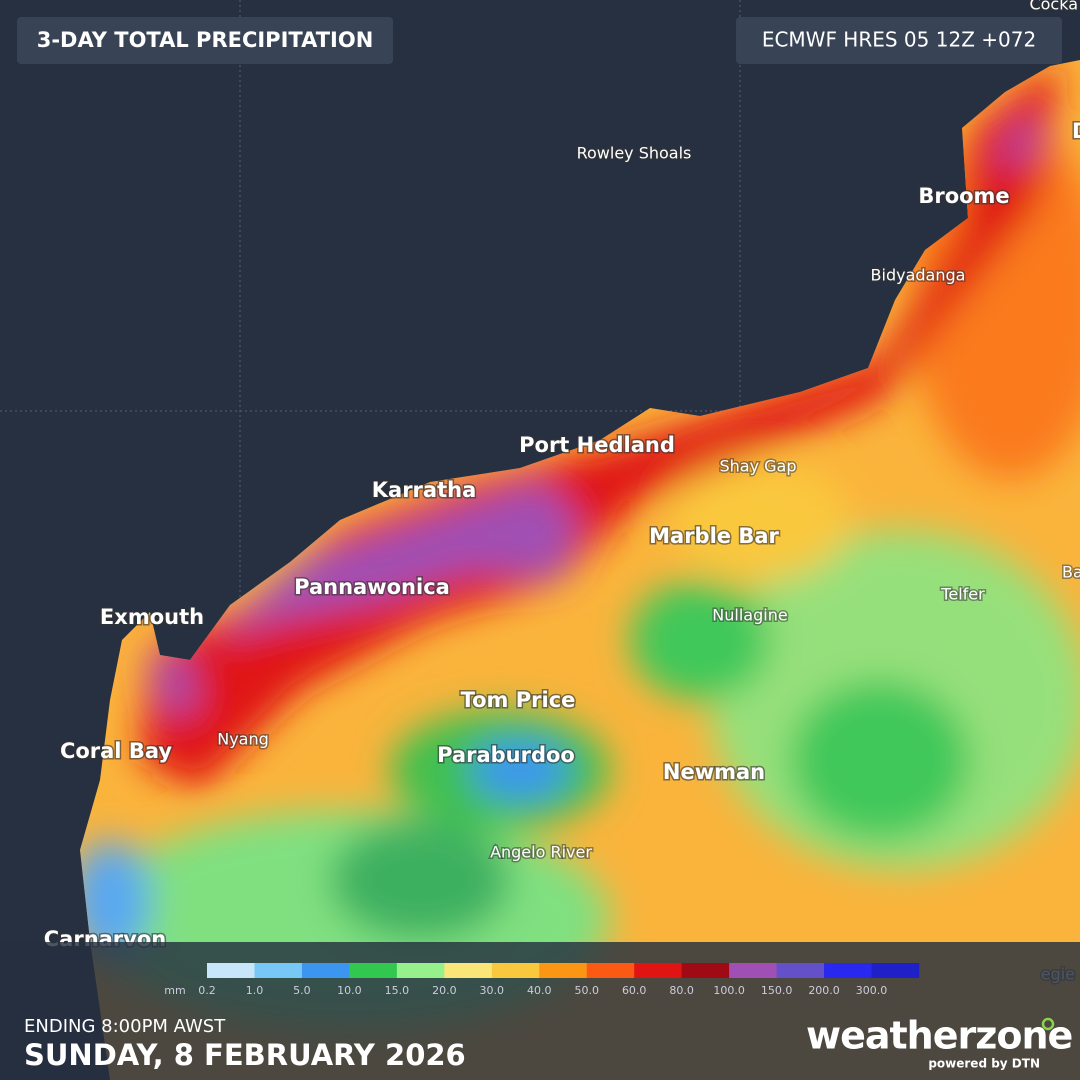 The image size is (1080, 1080). I want to click on model: ECMWF HRES 05 12Z +072, so click(899, 40).